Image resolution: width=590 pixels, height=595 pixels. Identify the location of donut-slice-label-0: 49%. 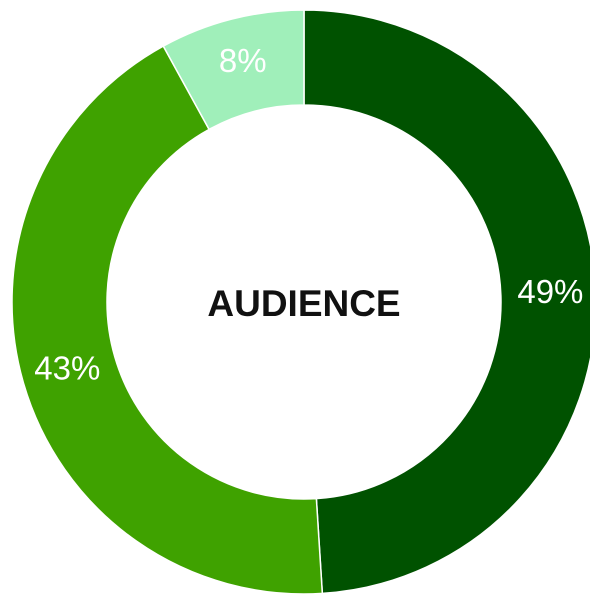
(550, 291).